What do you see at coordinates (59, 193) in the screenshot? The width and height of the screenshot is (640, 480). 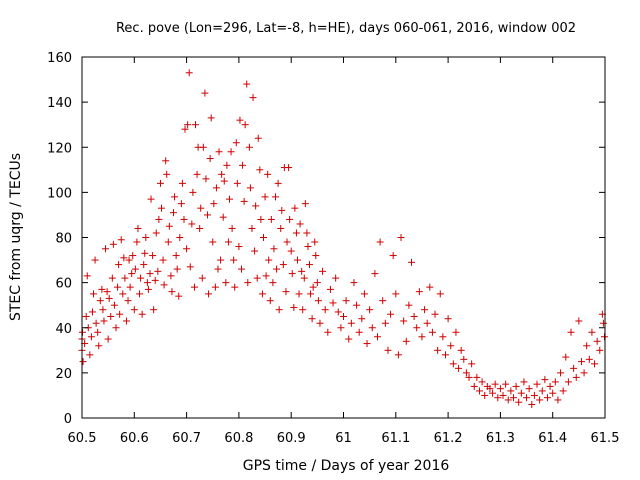 I see `y-tick-label: 100` at bounding box center [59, 193].